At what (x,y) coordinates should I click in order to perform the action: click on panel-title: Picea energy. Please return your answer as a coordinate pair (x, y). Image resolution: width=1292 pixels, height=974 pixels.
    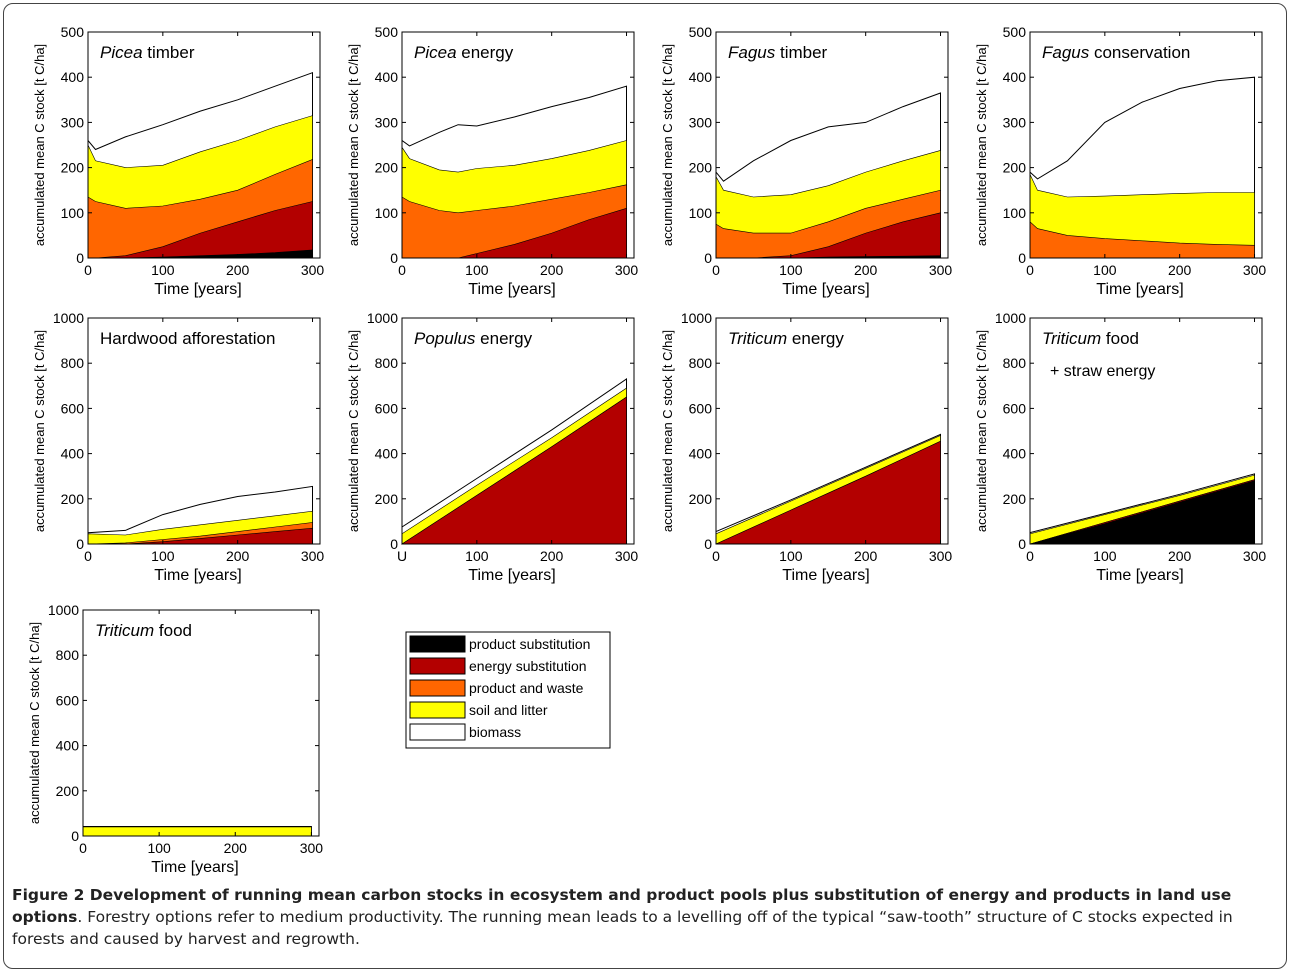
    Looking at the image, I should click on (464, 52).